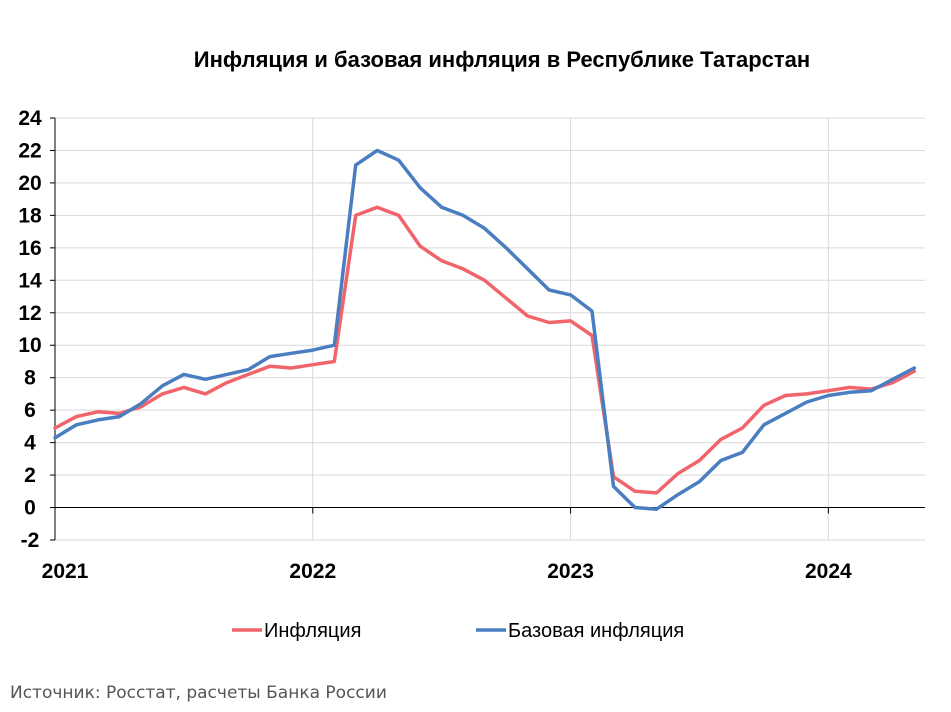 Image resolution: width=951 pixels, height=712 pixels. What do you see at coordinates (30, 280) in the screenshot?
I see `y-tick-label: 14` at bounding box center [30, 280].